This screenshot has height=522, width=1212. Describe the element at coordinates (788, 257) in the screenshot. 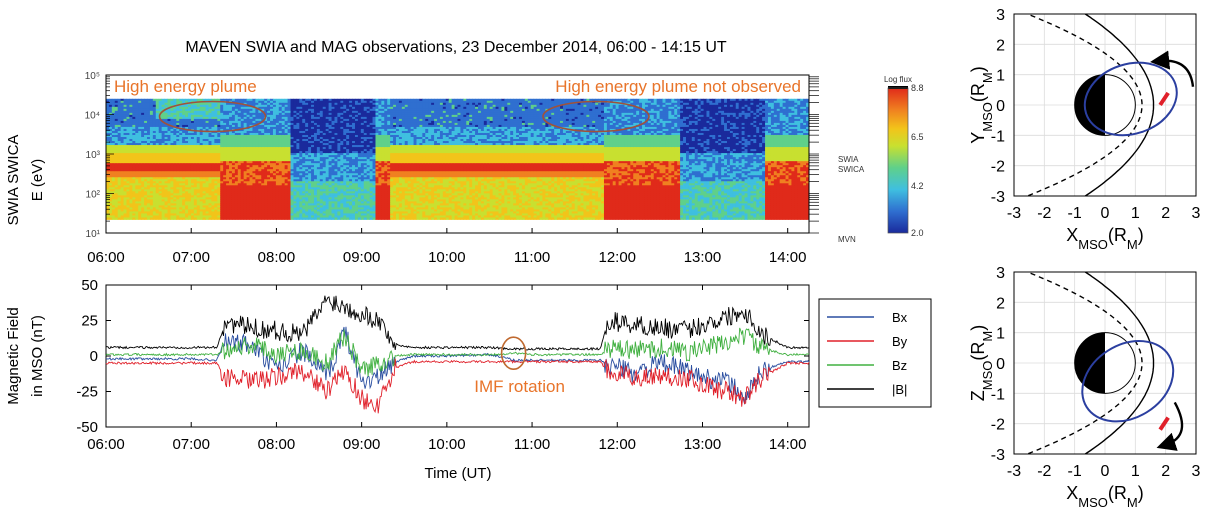

I see `spectrogram-xtick-label: 14:00` at that location.